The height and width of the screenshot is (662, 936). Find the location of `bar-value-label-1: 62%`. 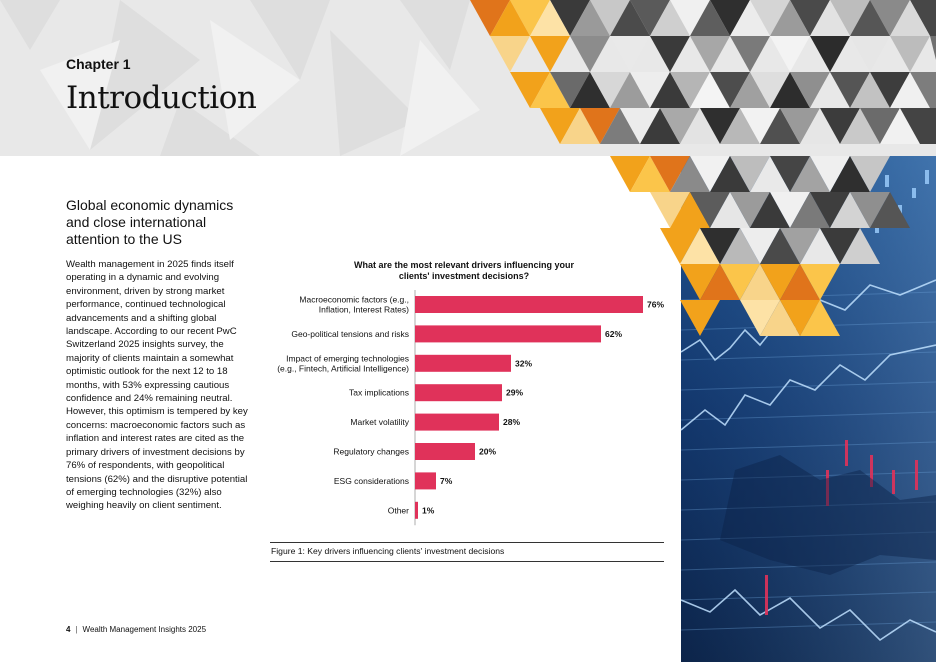

bar-value-label-1: 62% is located at coordinates (613, 334).